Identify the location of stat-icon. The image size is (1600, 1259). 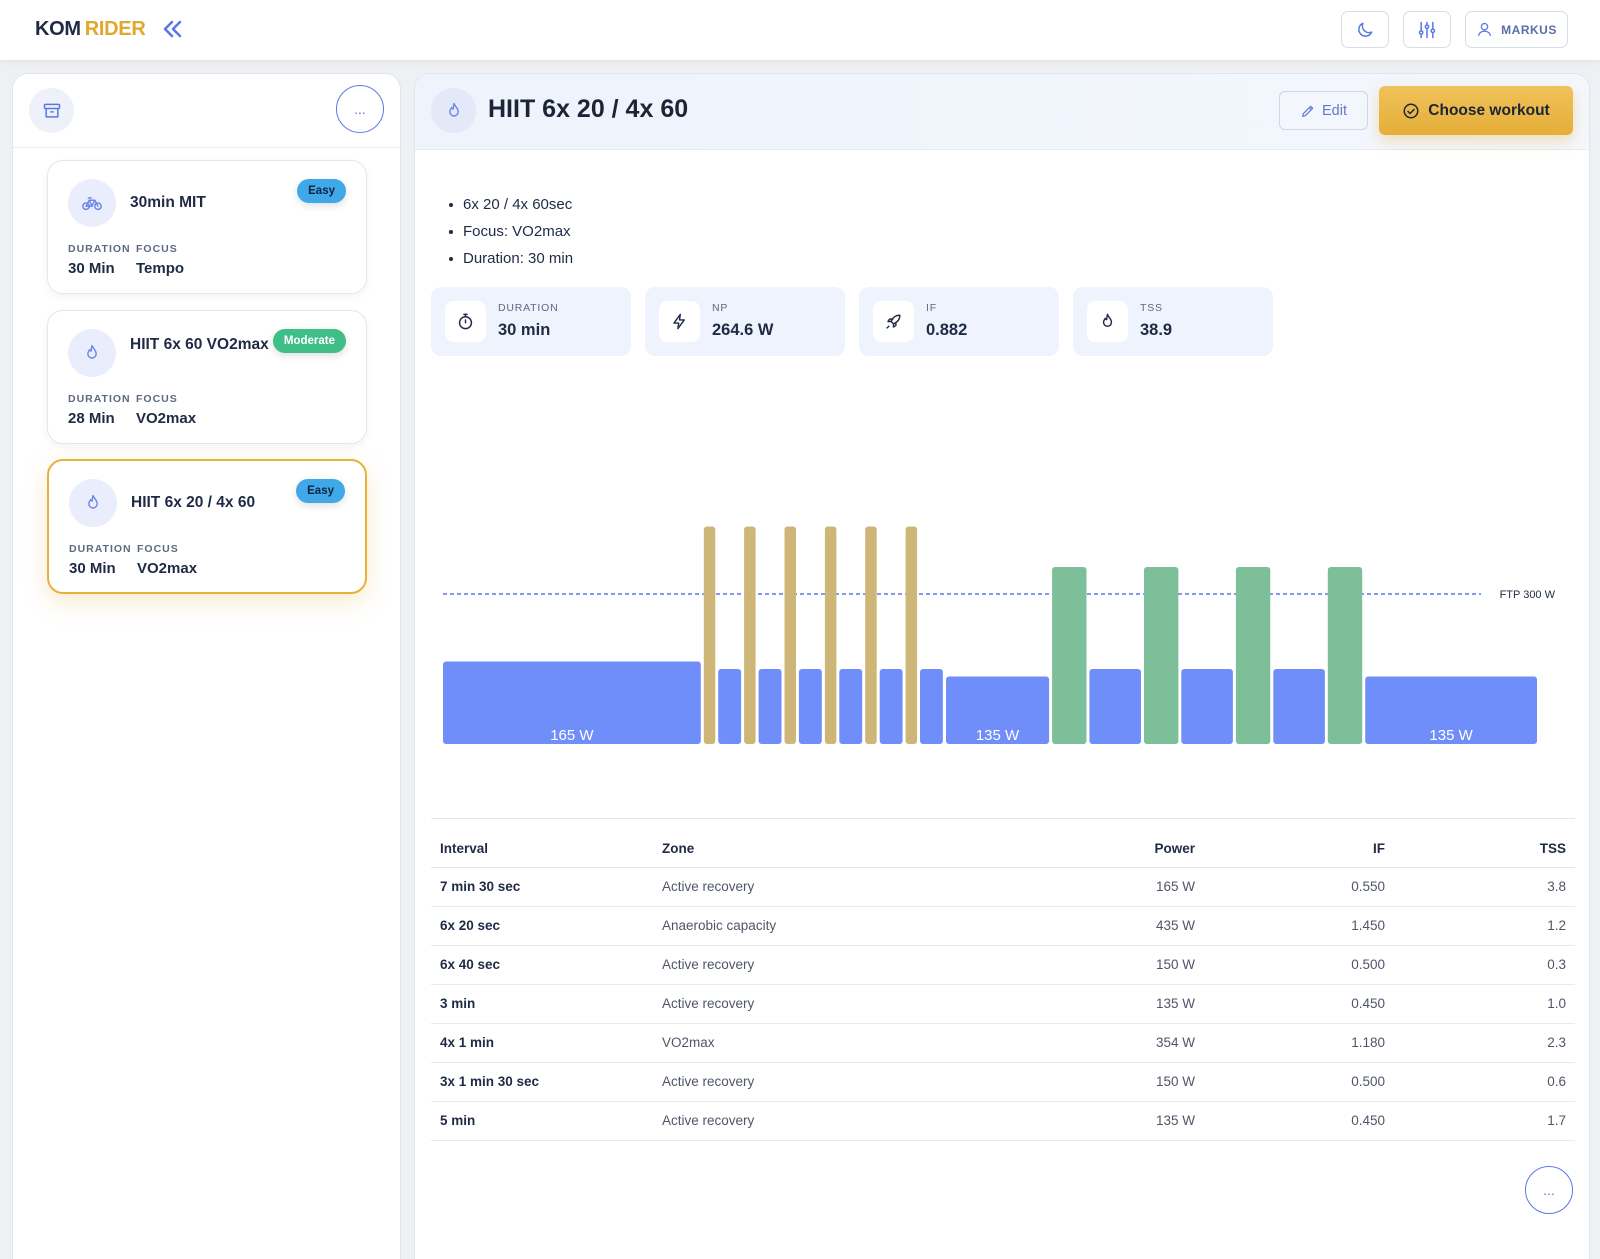
(1107, 321).